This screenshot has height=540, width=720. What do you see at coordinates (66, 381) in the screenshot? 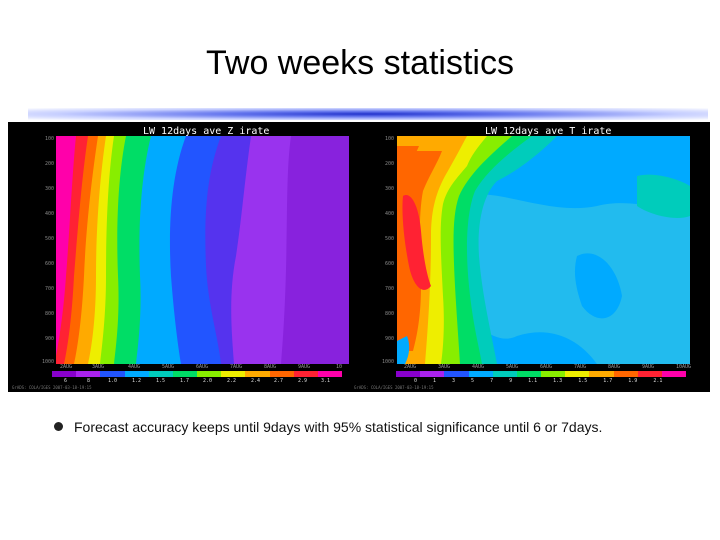
I see `left-colorbar-label: 6` at bounding box center [66, 381].